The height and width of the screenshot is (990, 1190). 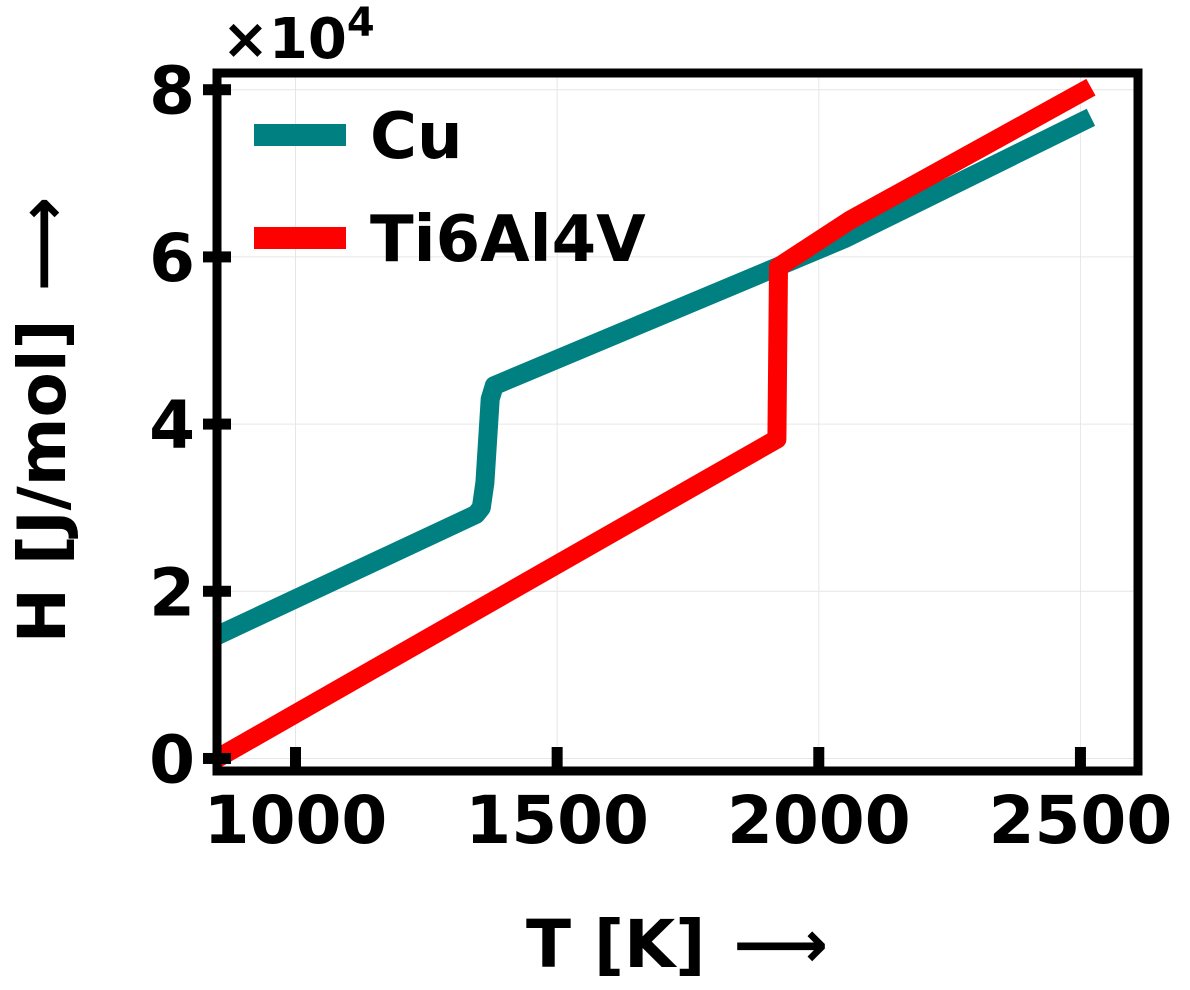 I want to click on x-tick-label: 2500, so click(x=1081, y=820).